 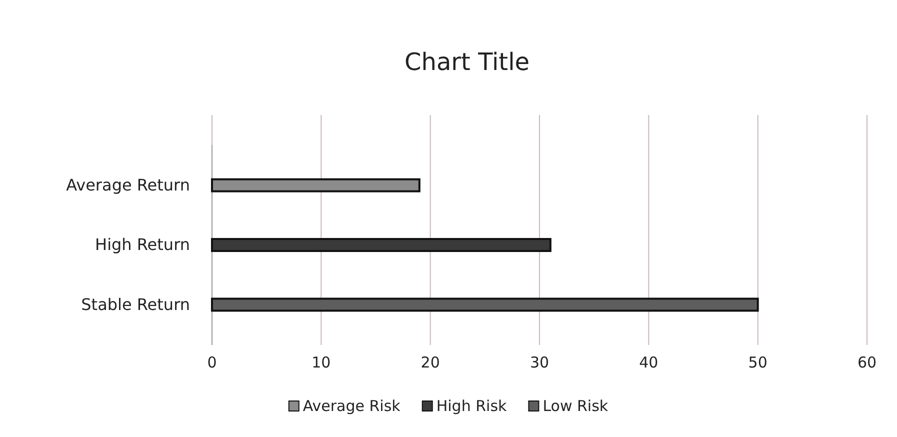 I want to click on legend-label: Average Risk, so click(x=351, y=406).